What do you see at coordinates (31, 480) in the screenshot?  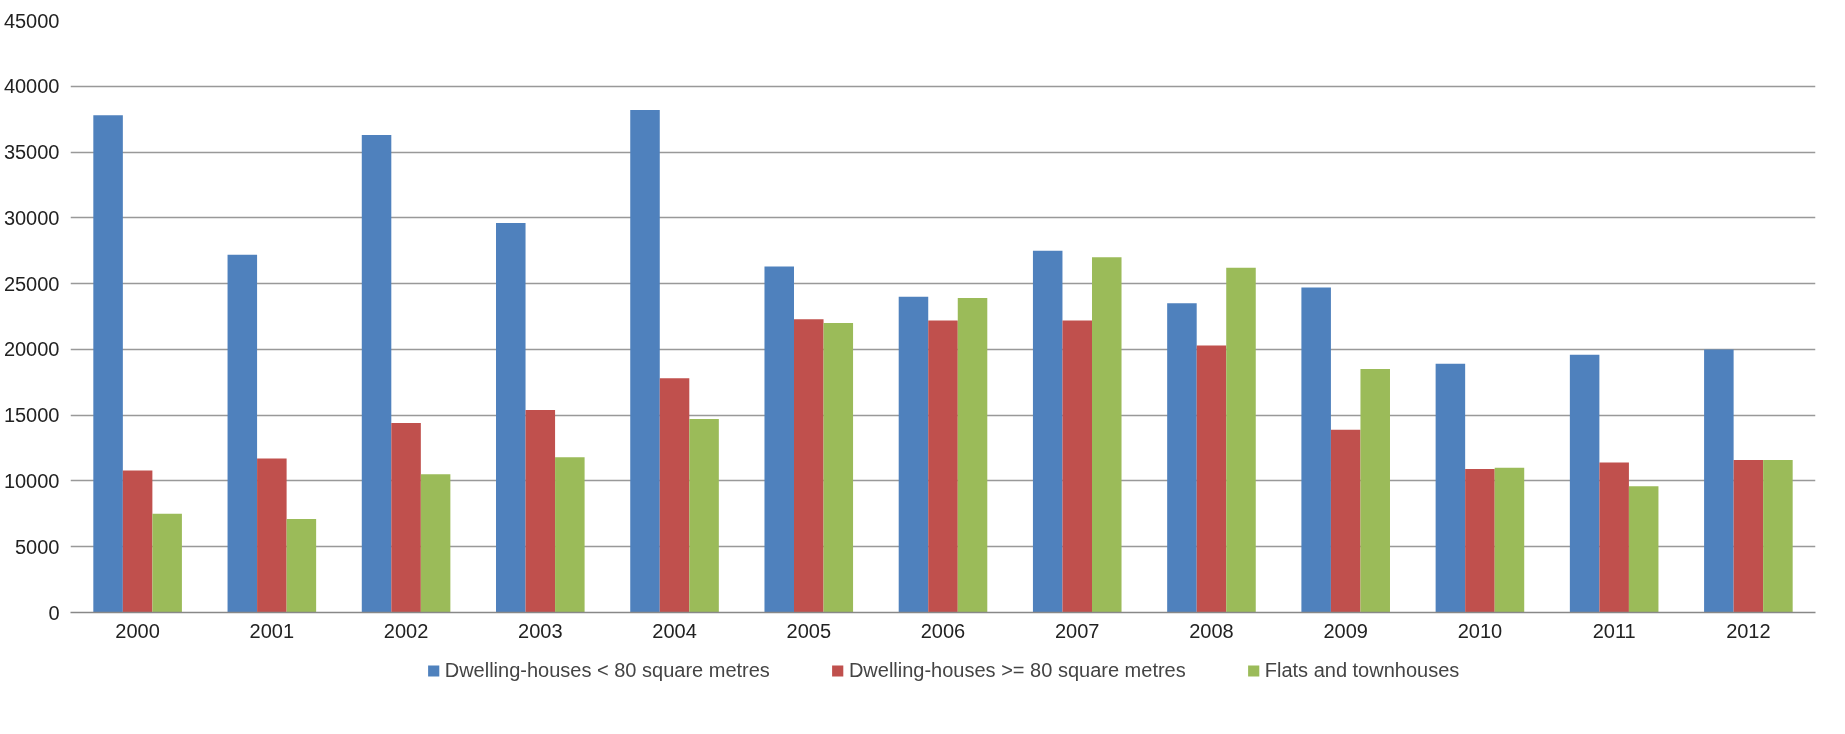 I see `y-tick-label: 10000` at bounding box center [31, 480].